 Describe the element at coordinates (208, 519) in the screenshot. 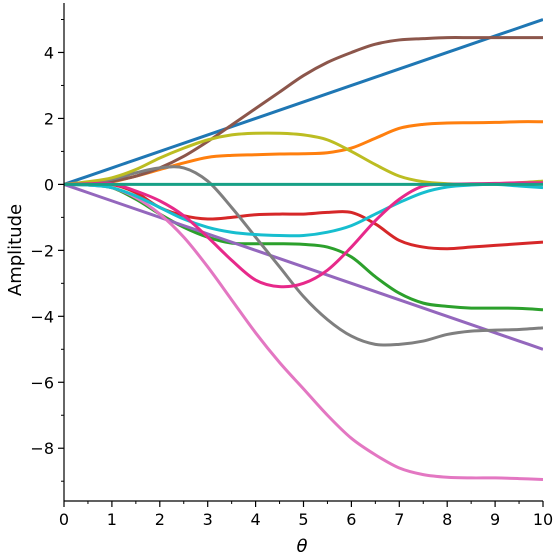

I see `x-tick-label: 3` at that location.